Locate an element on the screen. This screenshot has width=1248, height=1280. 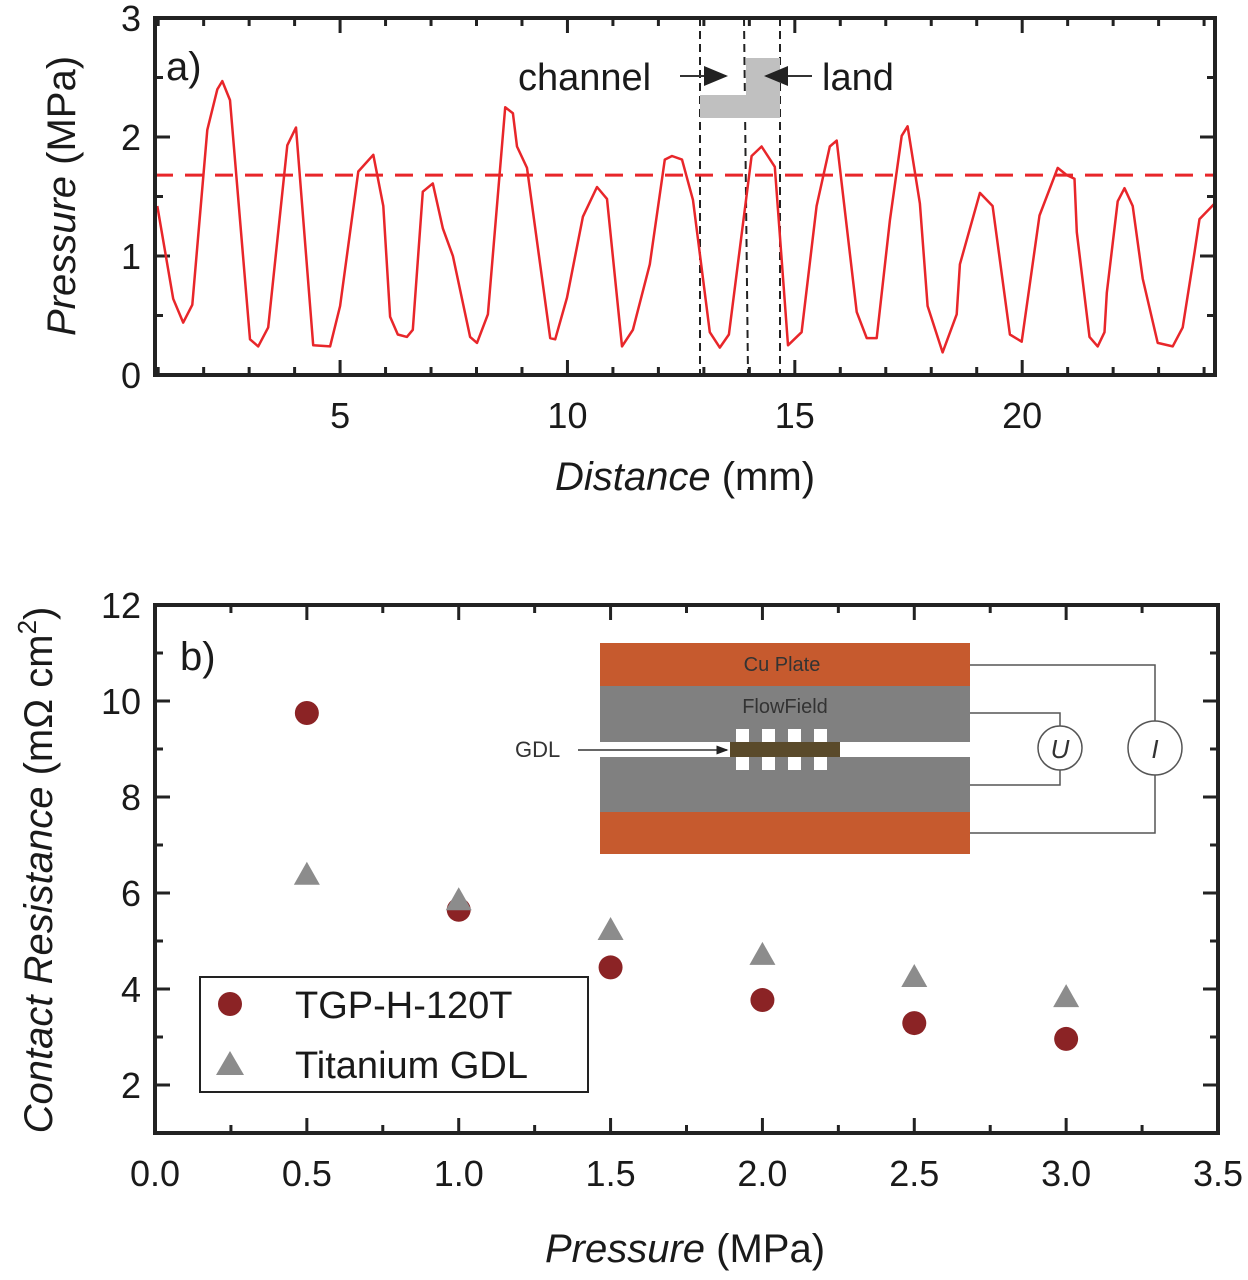
y-tick-label: 0 is located at coordinates (131, 375).